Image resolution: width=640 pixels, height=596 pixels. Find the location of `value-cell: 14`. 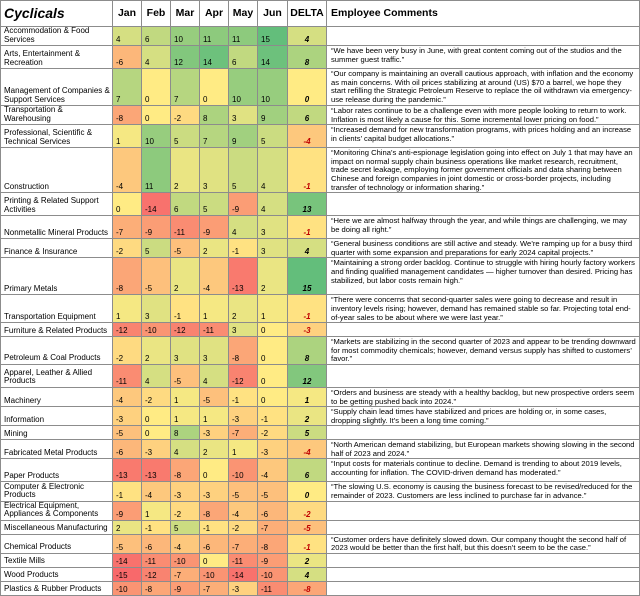

value-cell: 14 is located at coordinates (272, 57).